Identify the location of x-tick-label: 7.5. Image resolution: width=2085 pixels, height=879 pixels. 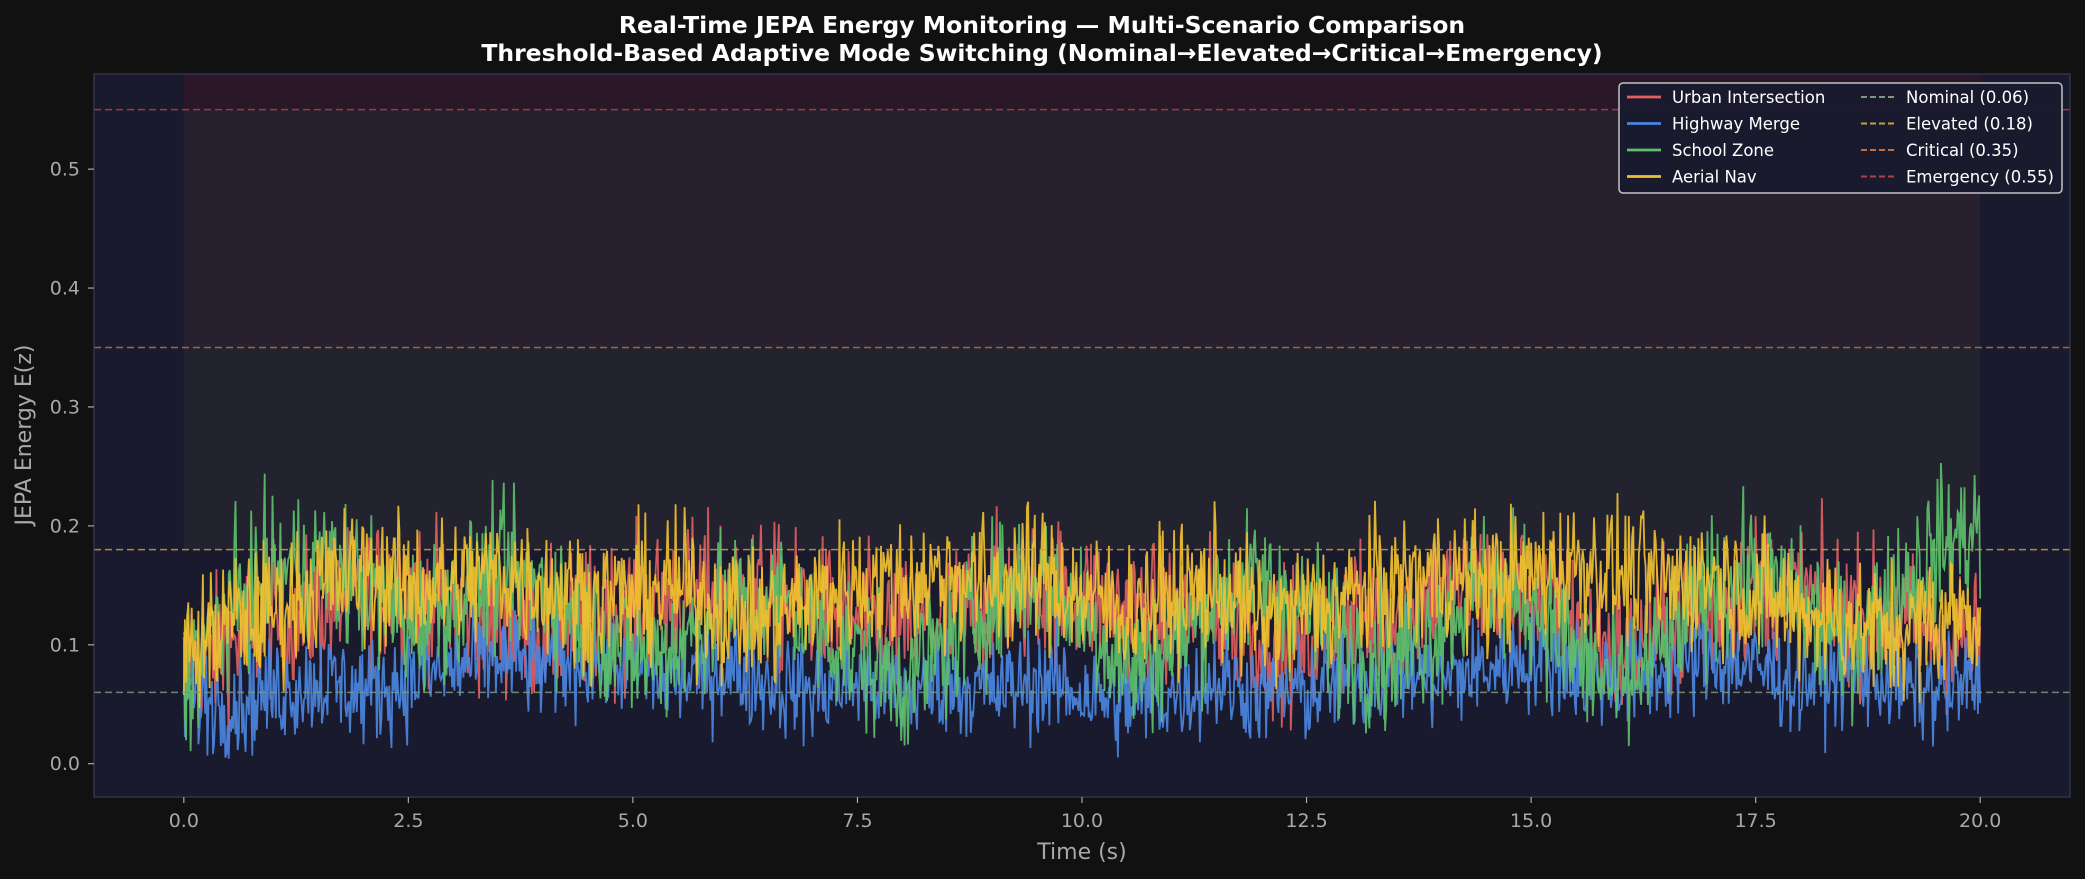
(857, 821).